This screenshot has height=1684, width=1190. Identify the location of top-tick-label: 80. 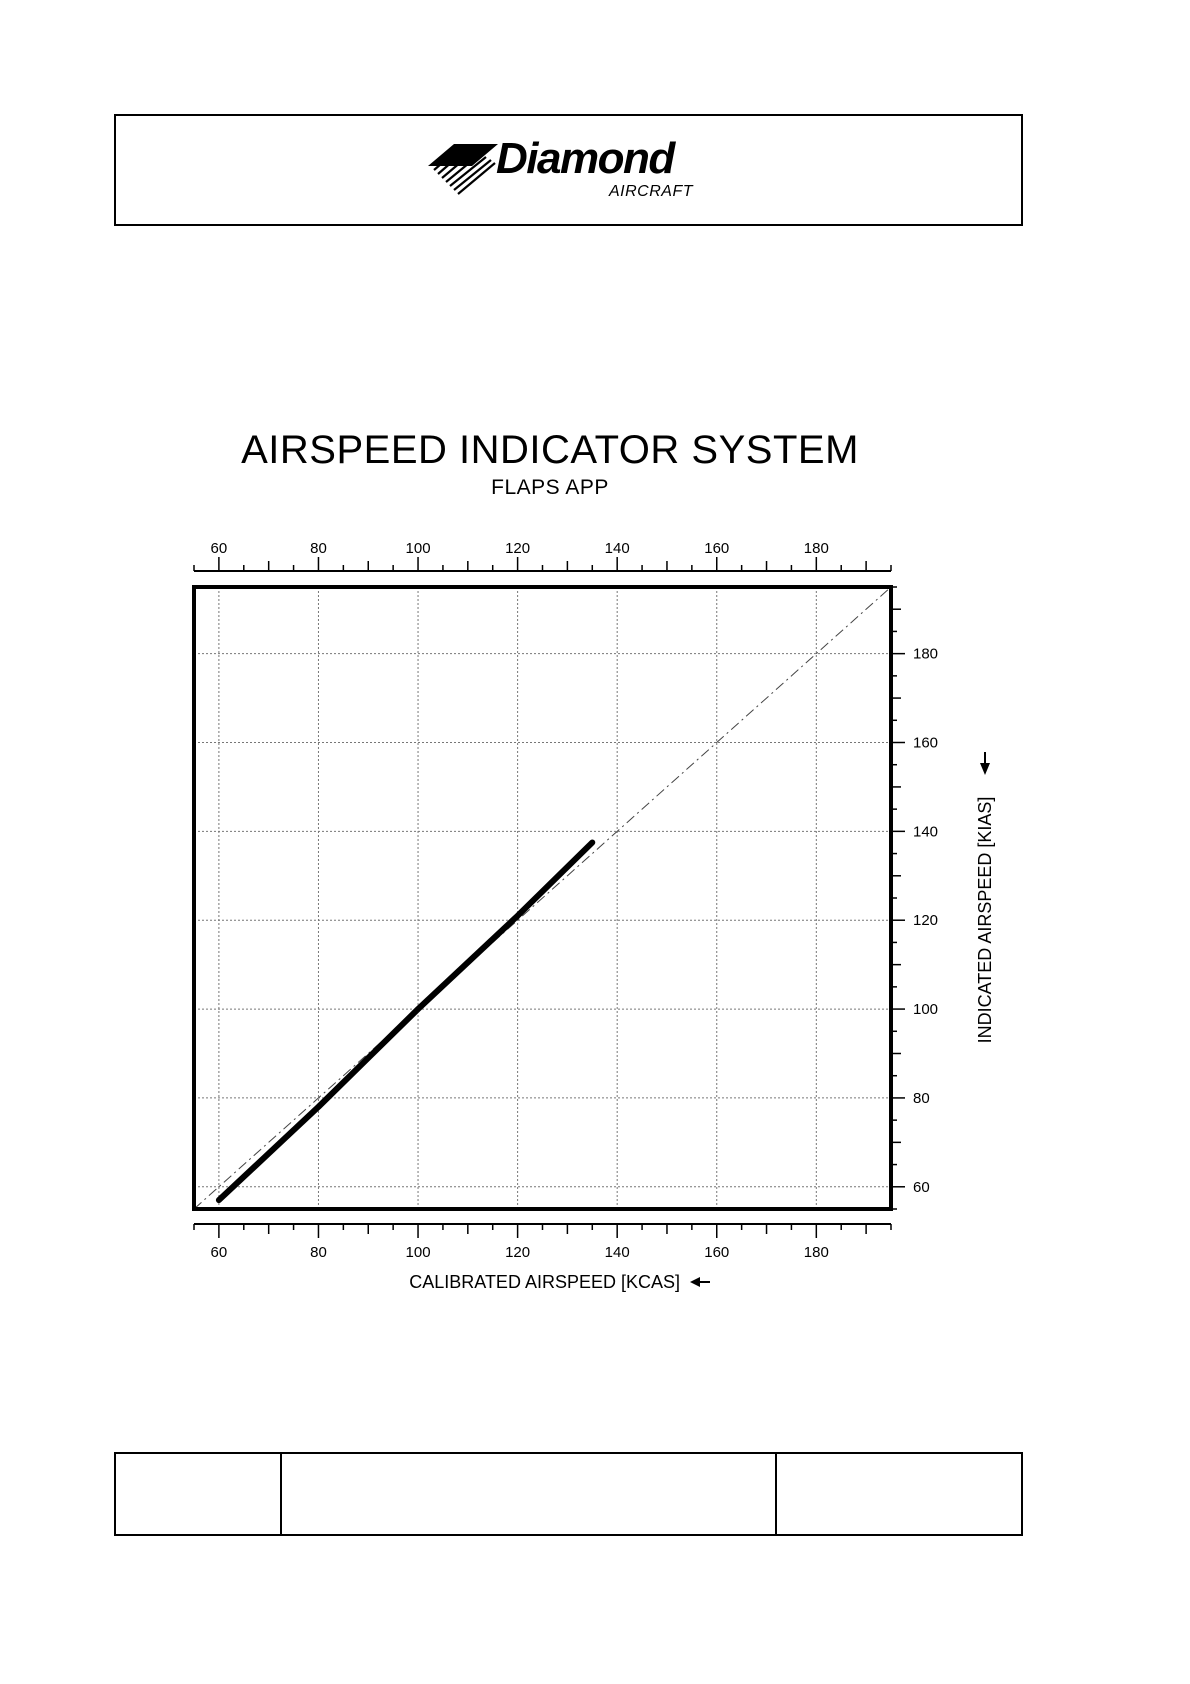
(318, 548).